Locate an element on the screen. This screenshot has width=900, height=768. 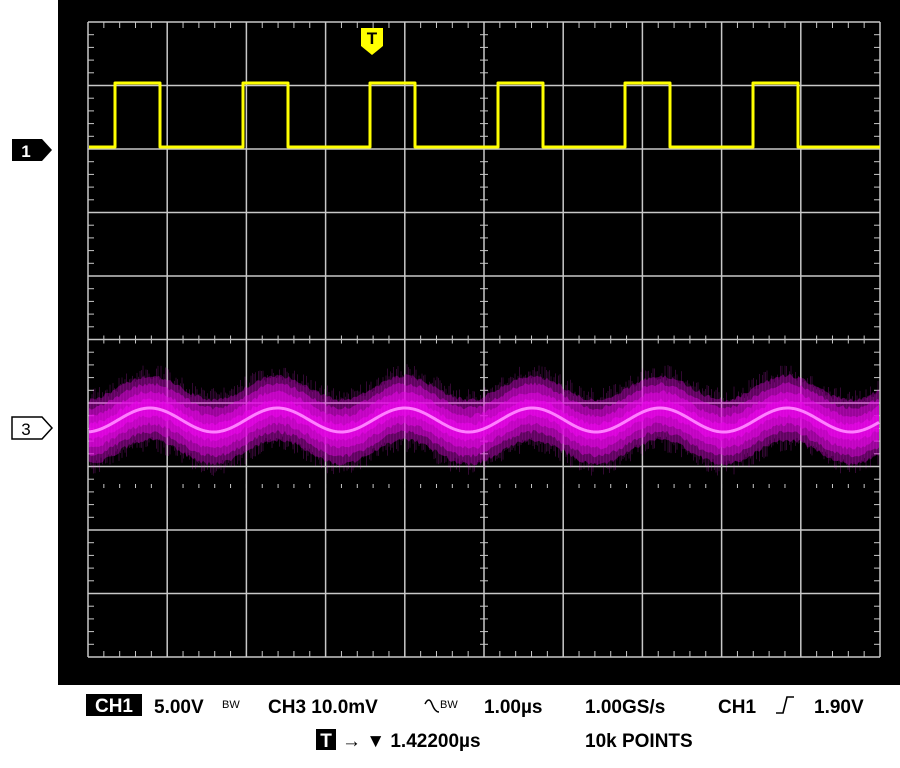
trigger-marker-label: T is located at coordinates (372, 38).